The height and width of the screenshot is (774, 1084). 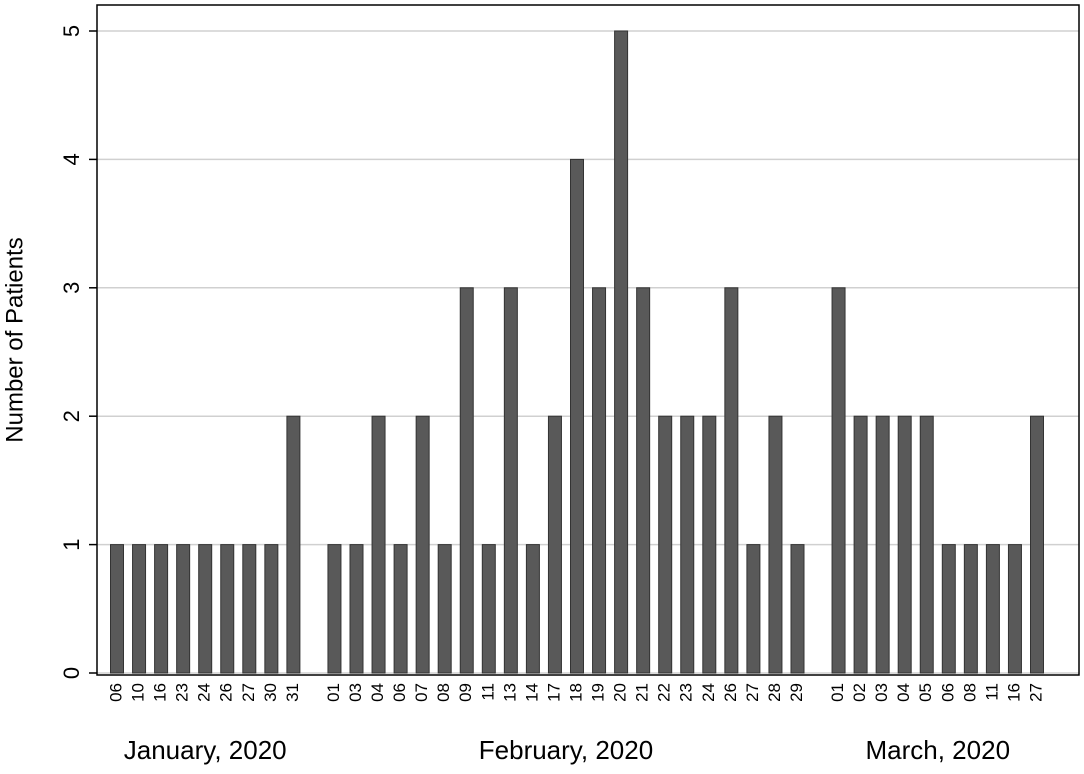 What do you see at coordinates (553, 692) in the screenshot?
I see `x-tick-label: 17` at bounding box center [553, 692].